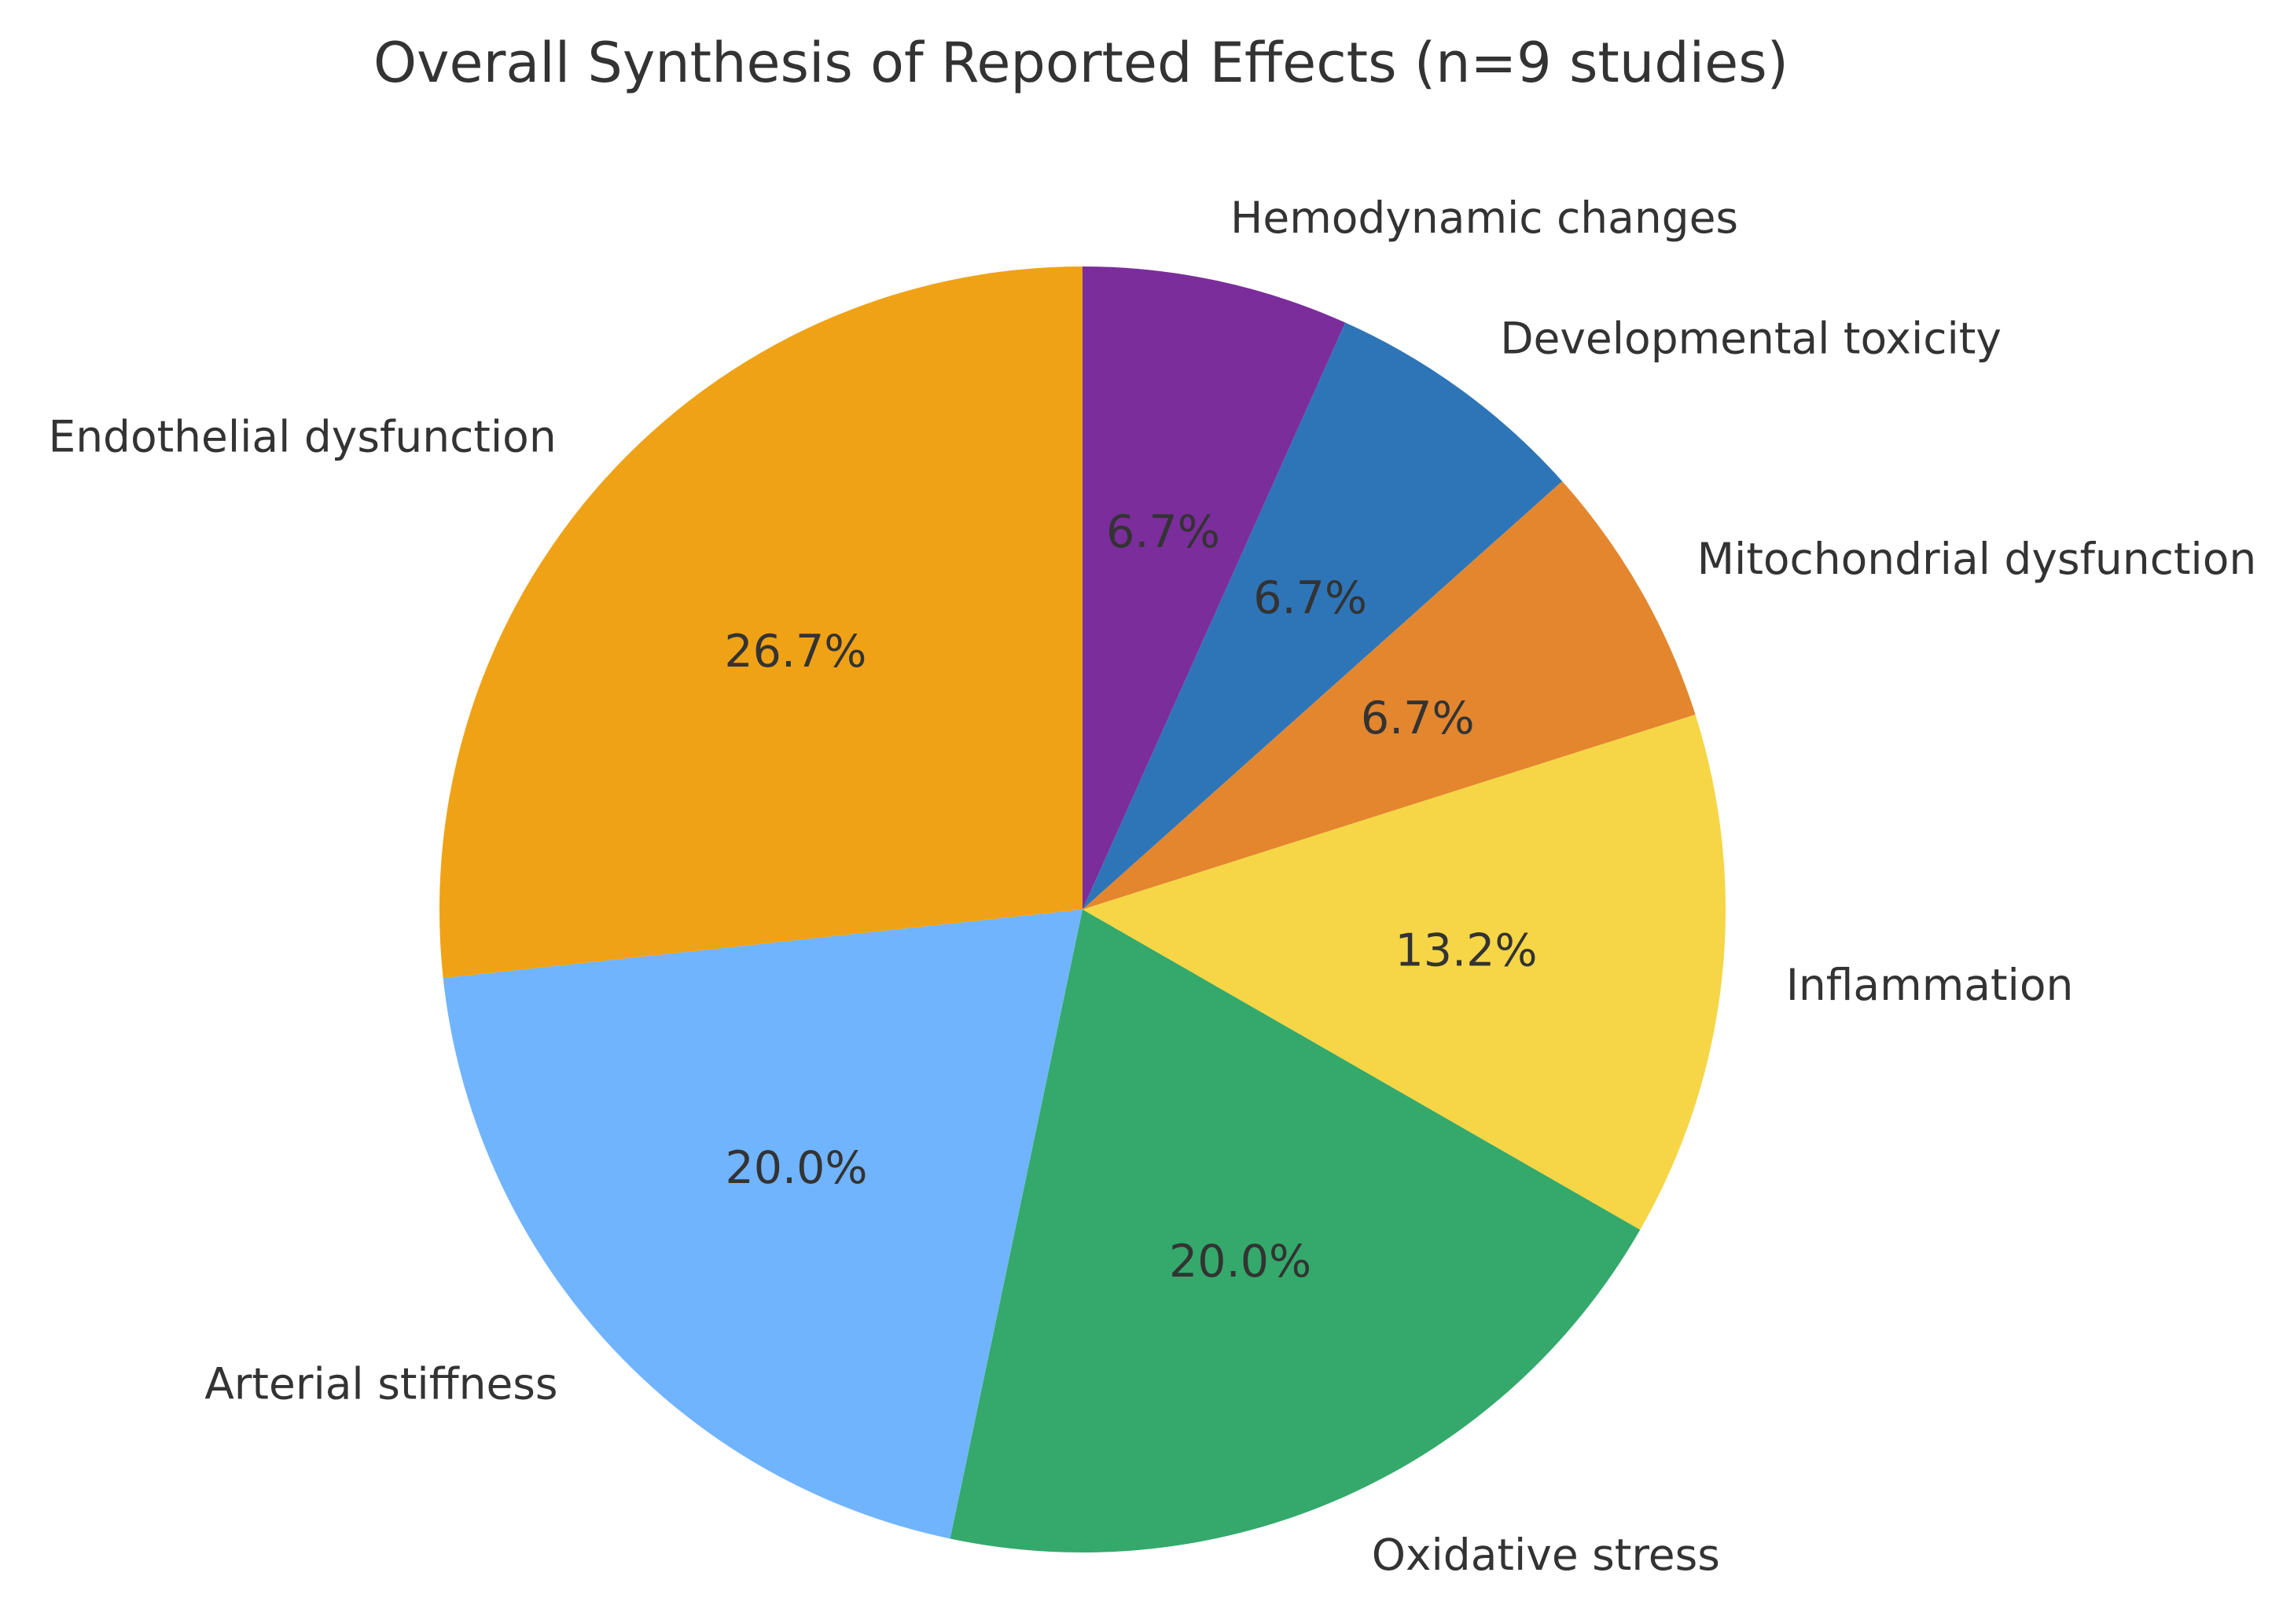  What do you see at coordinates (1977, 559) in the screenshot?
I see `slice-category-label: Mitochondrial dysfunction` at bounding box center [1977, 559].